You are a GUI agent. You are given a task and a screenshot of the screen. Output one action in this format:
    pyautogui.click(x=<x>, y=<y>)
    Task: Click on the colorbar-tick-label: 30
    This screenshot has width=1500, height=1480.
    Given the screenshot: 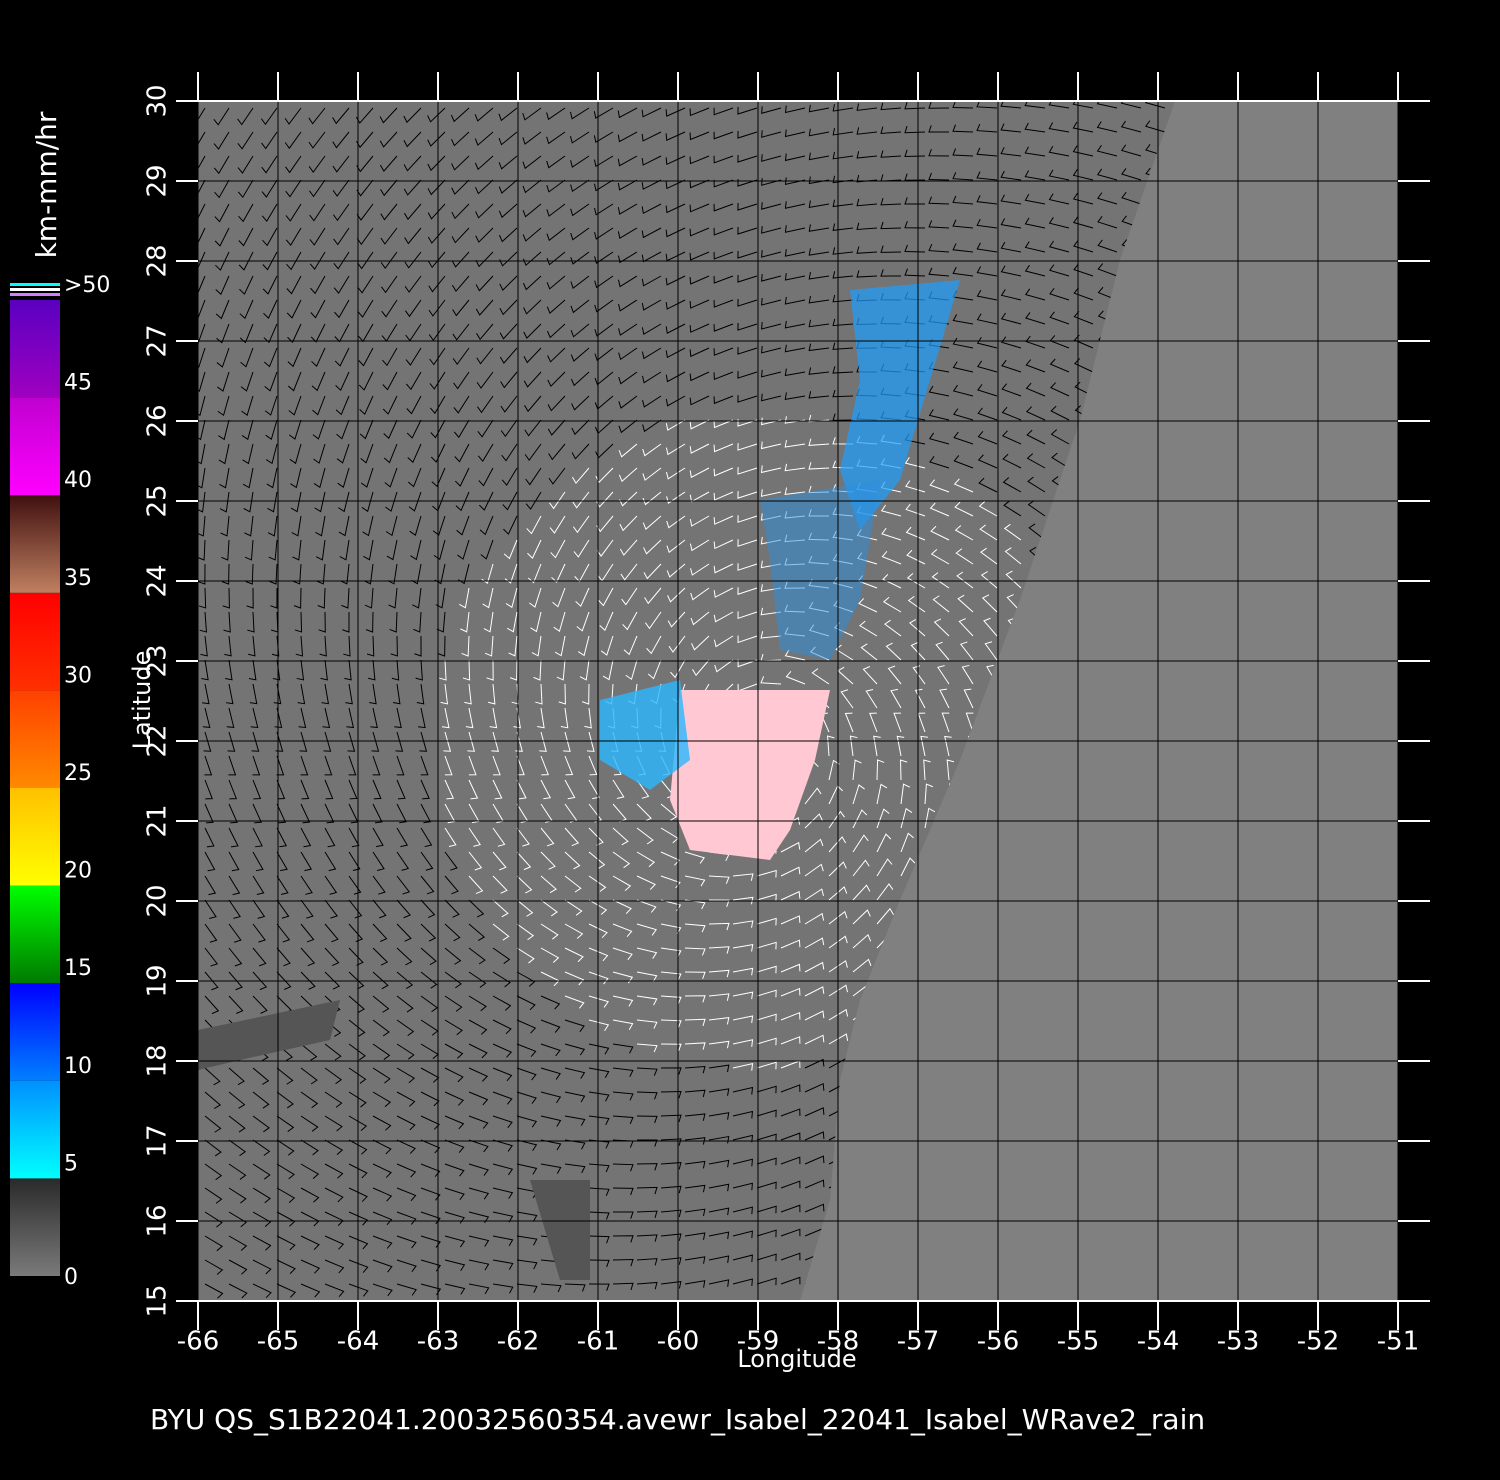 What is the action you would take?
    pyautogui.click(x=78, y=675)
    